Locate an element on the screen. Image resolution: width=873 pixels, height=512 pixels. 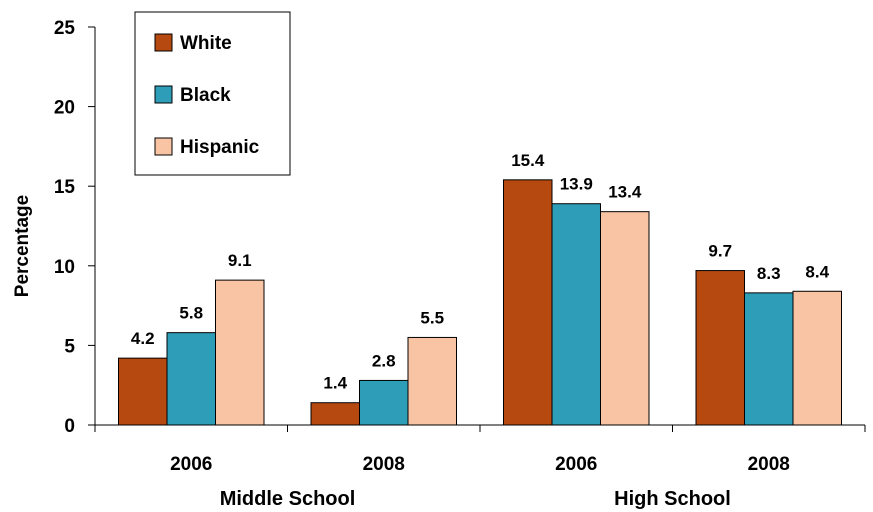
value-label: 13.4 is located at coordinates (625, 192).